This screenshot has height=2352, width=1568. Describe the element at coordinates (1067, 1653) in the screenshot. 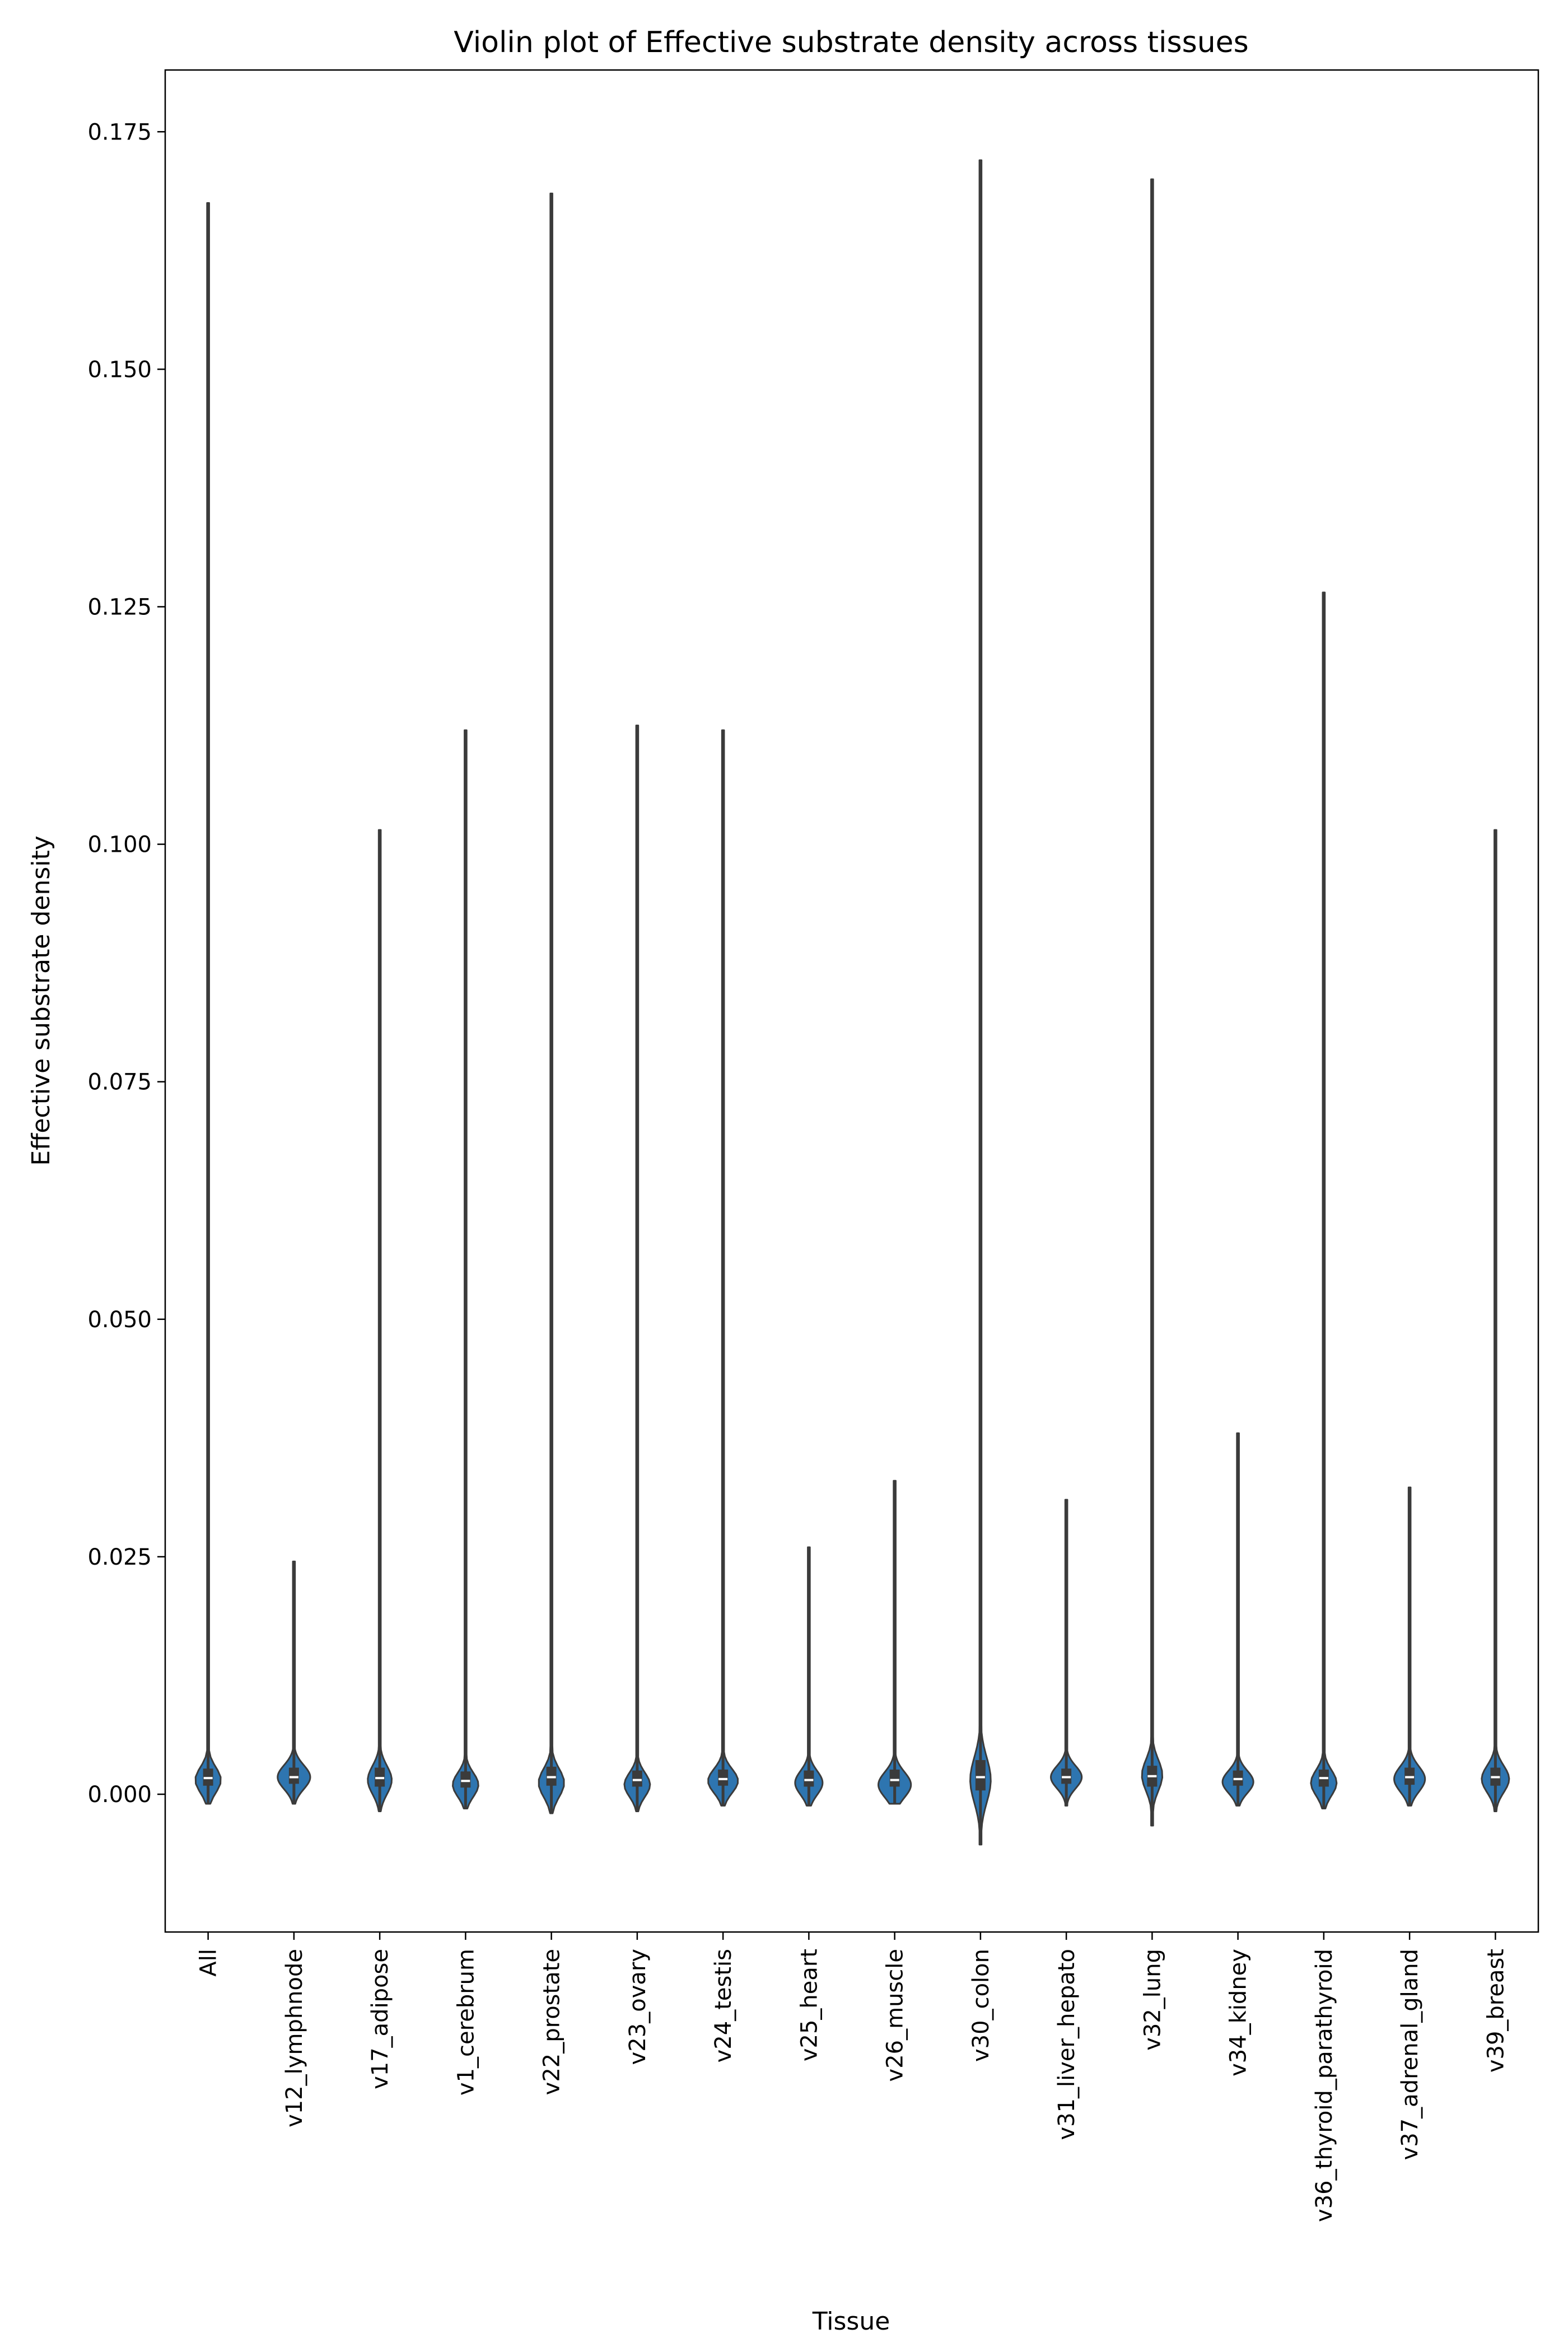

I see `violin-v31_liver_hepato` at that location.